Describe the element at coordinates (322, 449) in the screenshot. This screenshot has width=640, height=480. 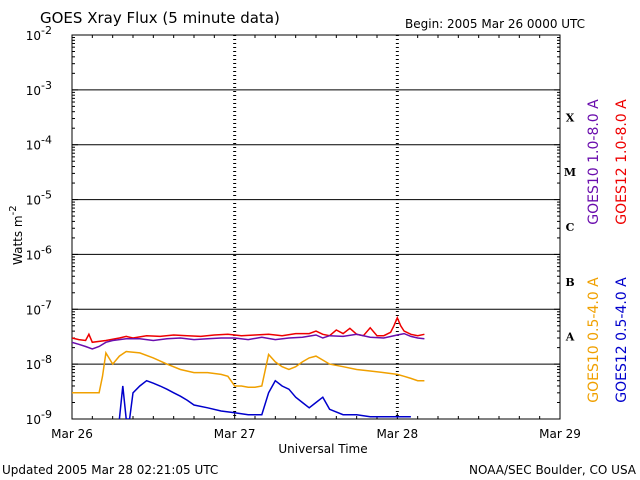
I see `x-axis-label: Universal Time` at that location.